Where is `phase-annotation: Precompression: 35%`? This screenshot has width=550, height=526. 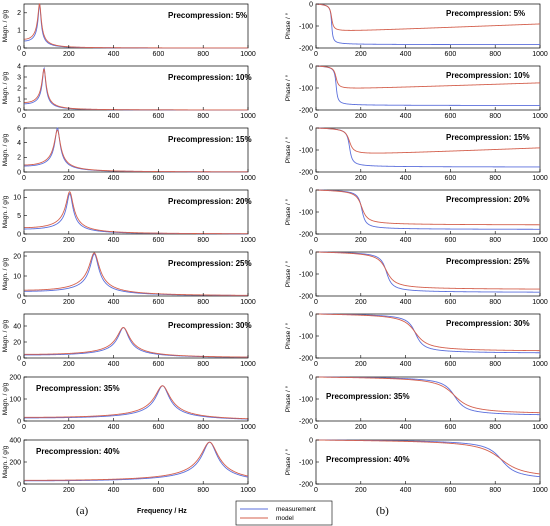 phase-annotation: Precompression: 35% is located at coordinates (368, 396).